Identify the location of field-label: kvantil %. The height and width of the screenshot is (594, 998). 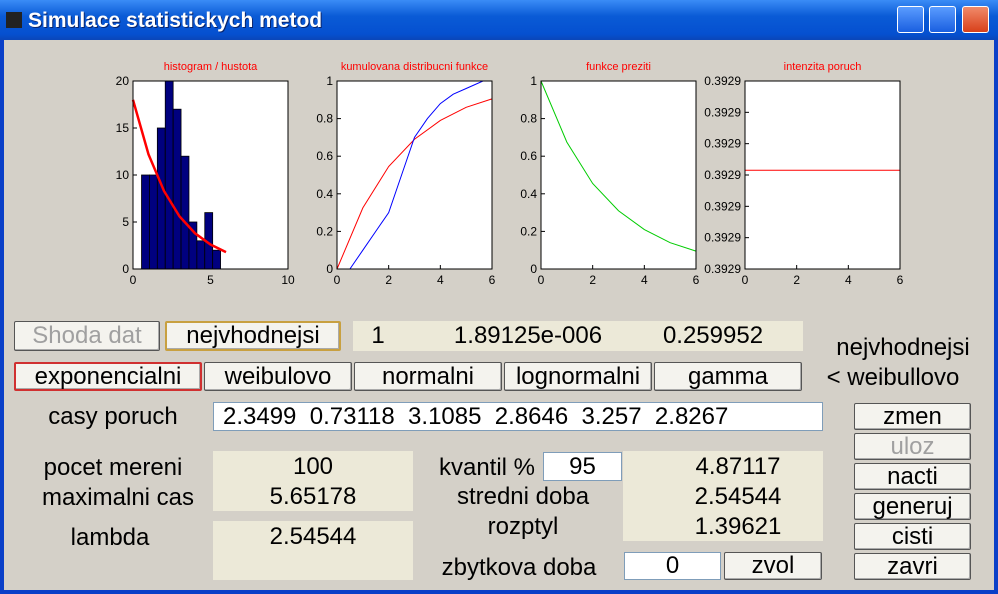
(487, 467).